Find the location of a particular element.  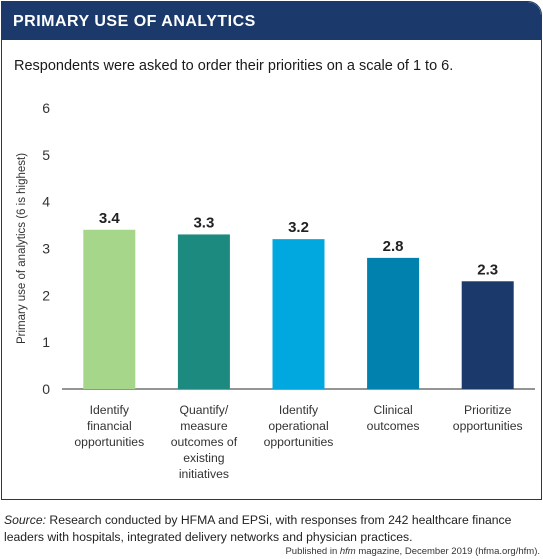

data-label: 3.4 is located at coordinates (110, 218).